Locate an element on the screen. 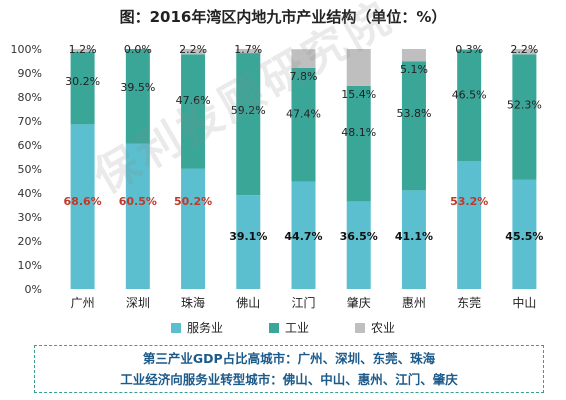  chart-legend: 服务业 工业 农业 is located at coordinates (283, 327).